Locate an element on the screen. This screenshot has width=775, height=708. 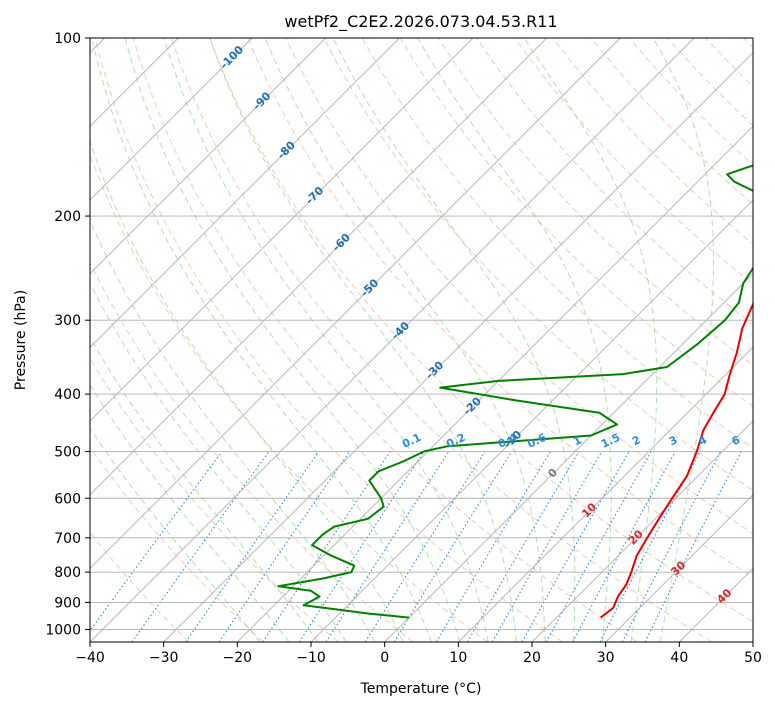
y-tick-label: 900 is located at coordinates (67, 603).